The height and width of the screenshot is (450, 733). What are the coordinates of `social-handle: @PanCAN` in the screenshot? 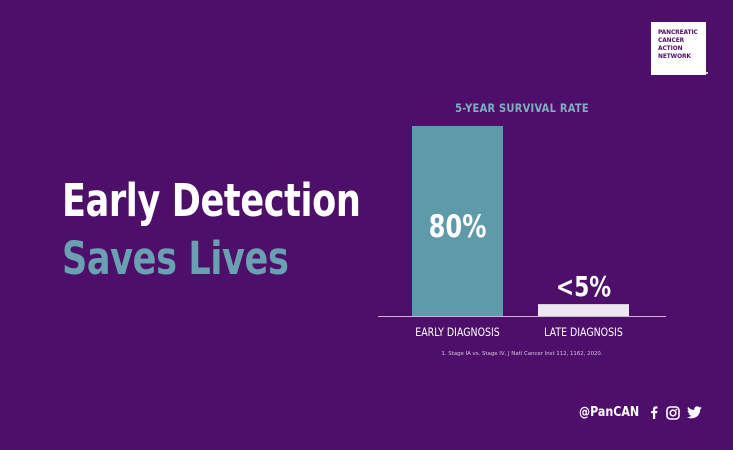 It's located at (609, 412).